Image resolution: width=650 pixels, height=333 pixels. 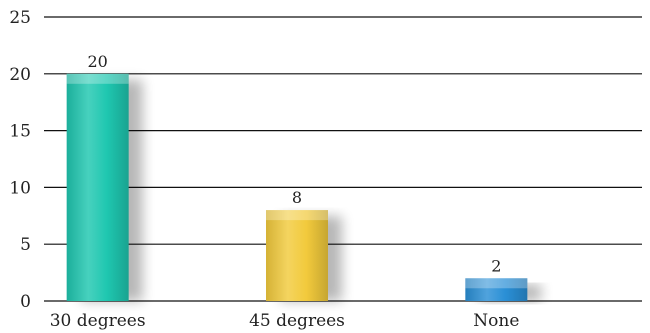 I want to click on x-axis-categories: 30 degrees 45 degrees None, so click(x=285, y=321).